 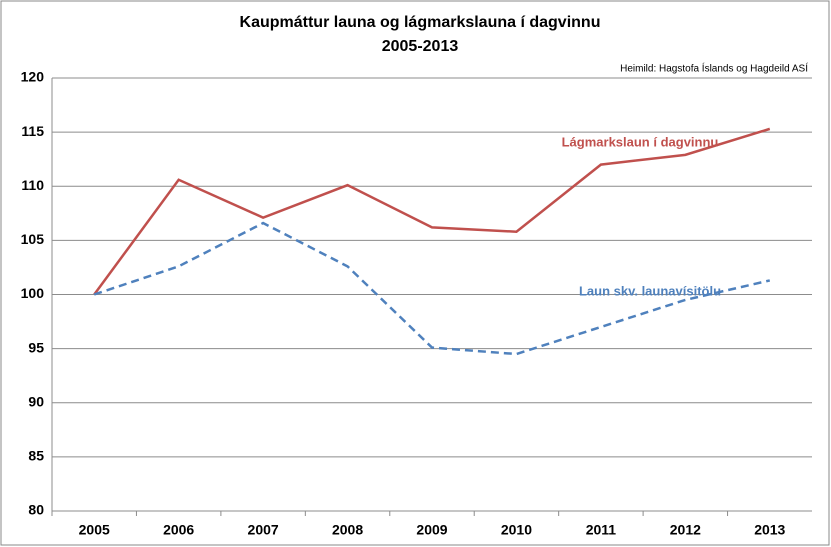 I want to click on y-tick-label: 95, so click(x=36, y=347).